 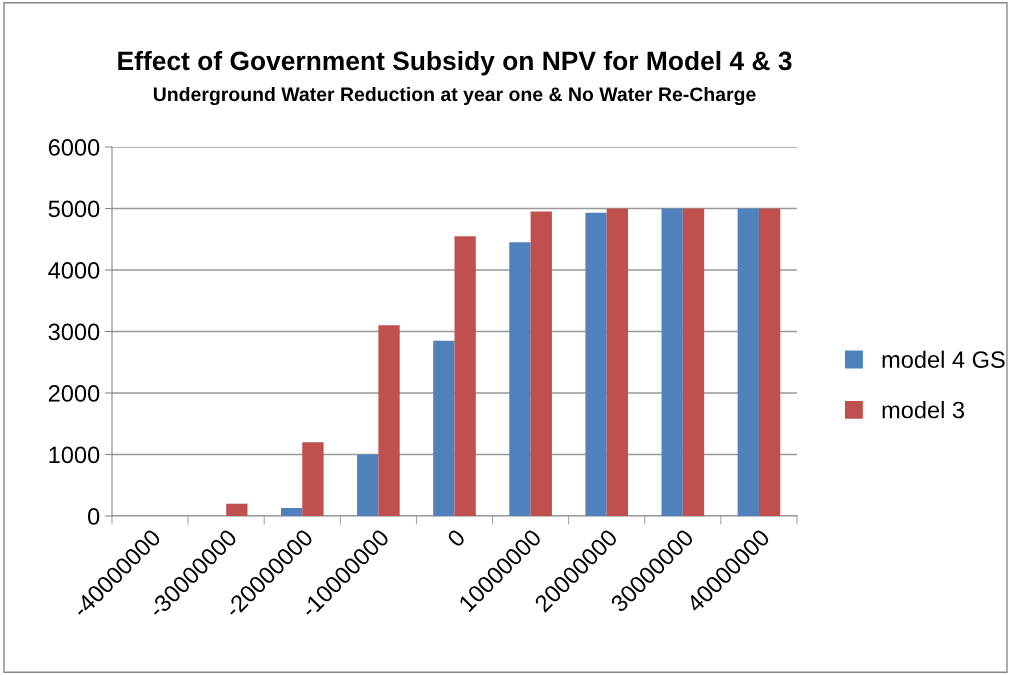 I want to click on y-tick-label: 0, so click(x=93, y=516).